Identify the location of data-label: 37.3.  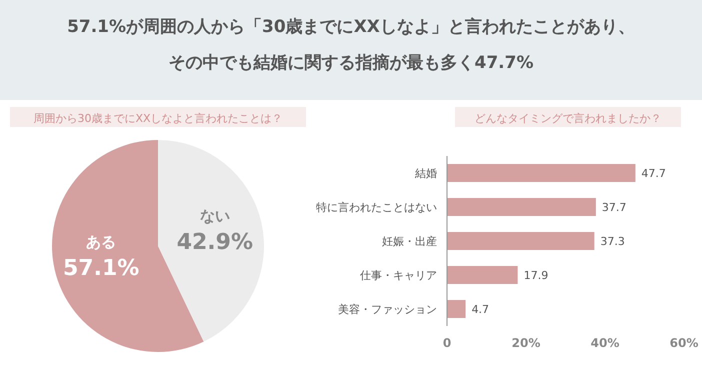
(612, 241).